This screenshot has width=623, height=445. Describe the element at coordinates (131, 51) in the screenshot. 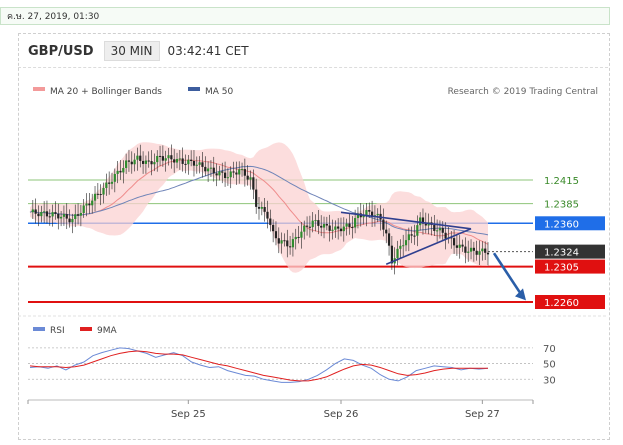

I see `timeframe-button: 30 MIN` at that location.